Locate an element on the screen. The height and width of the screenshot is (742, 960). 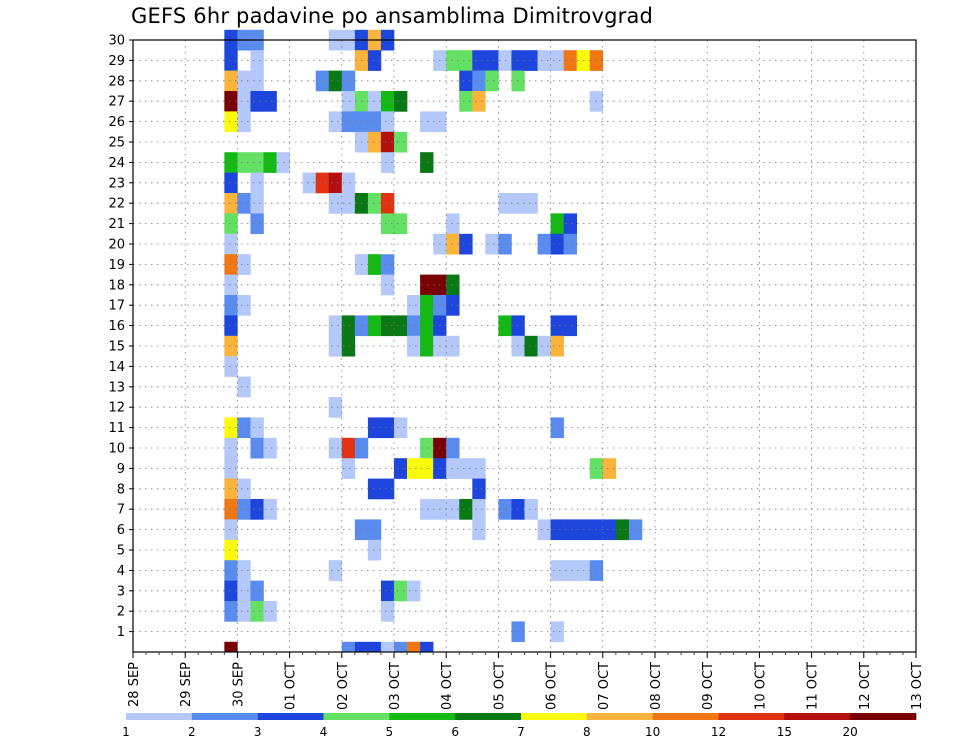
x-tick-label: 02 OCT is located at coordinates (343, 686).